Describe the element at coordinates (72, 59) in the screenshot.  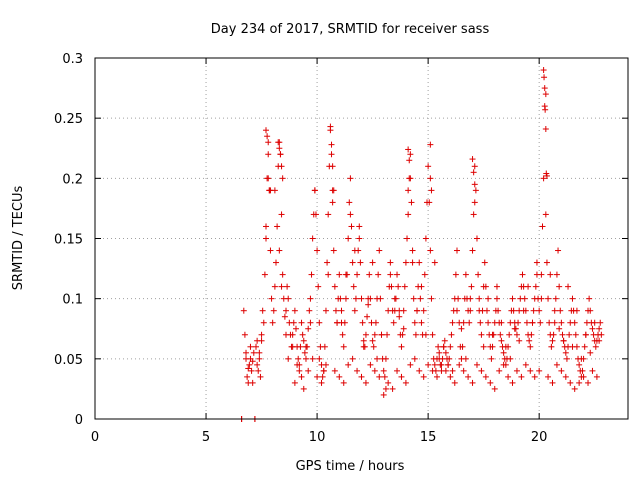
I see `y-tick-label: 0.3` at that location.